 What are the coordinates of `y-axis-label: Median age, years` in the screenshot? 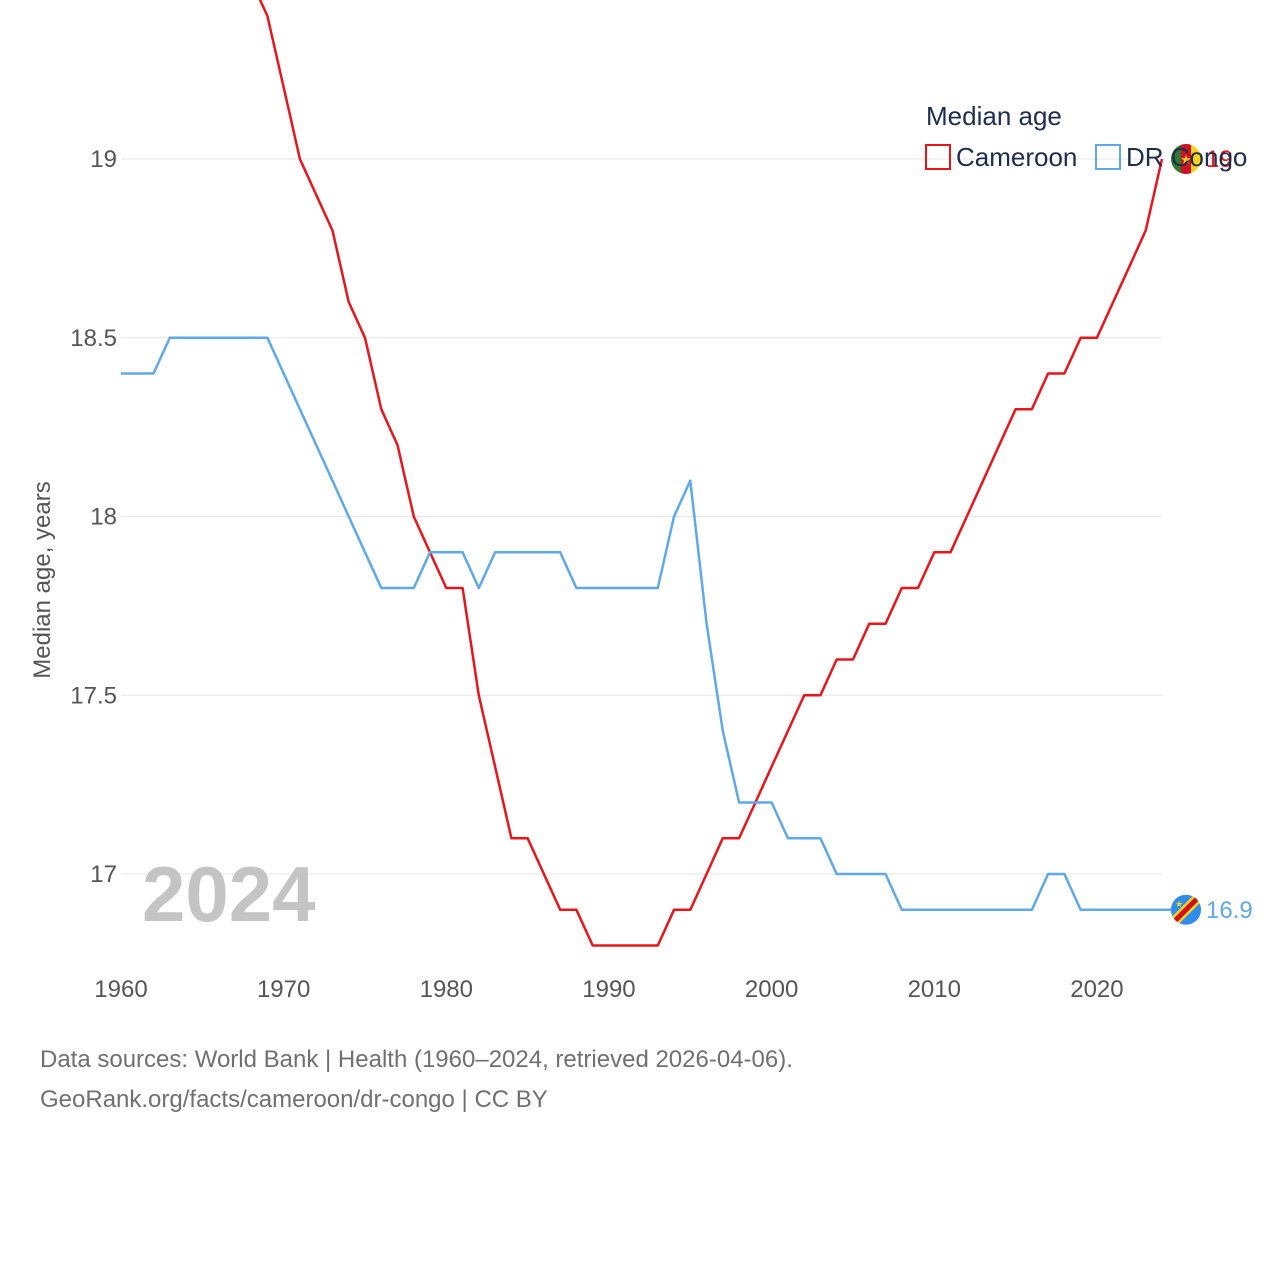 It's located at (42, 579).